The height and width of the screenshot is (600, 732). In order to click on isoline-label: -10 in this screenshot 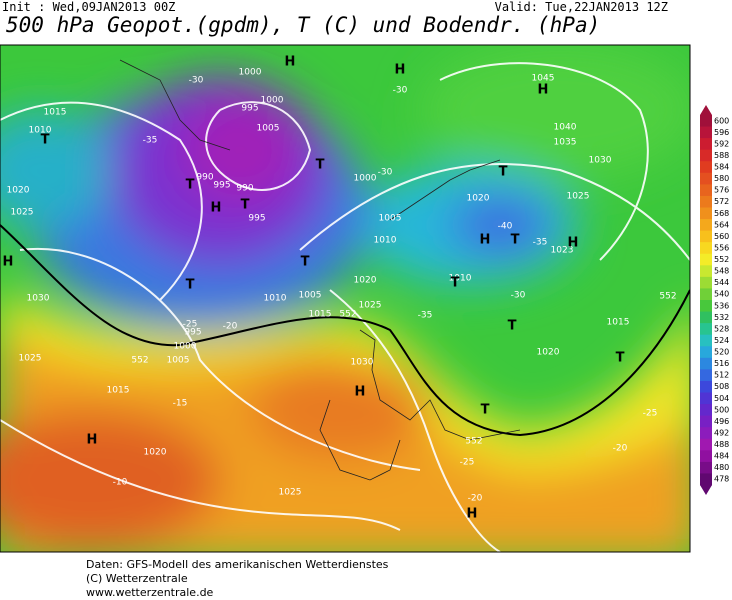, I will do `click(120, 483)`.